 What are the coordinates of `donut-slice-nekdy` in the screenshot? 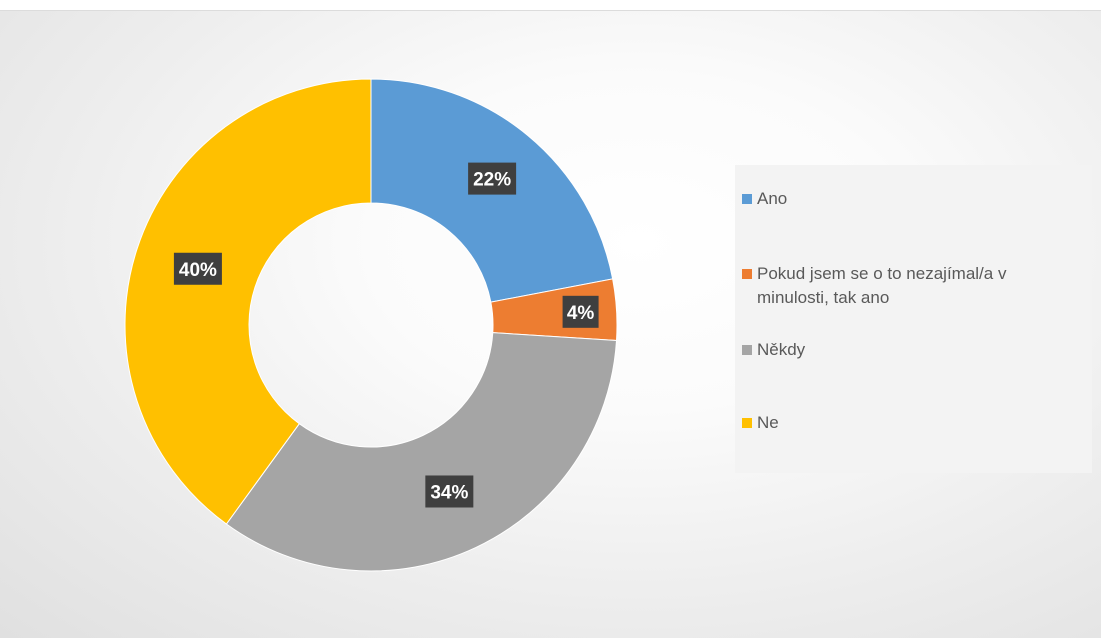 It's located at (421, 452).